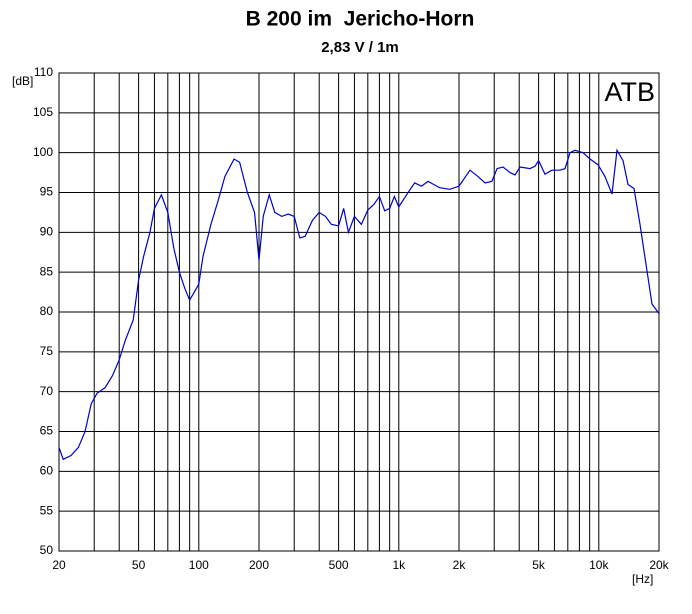 The image size is (692, 614). Describe the element at coordinates (47, 550) in the screenshot. I see `y-tick-label: 50` at that location.